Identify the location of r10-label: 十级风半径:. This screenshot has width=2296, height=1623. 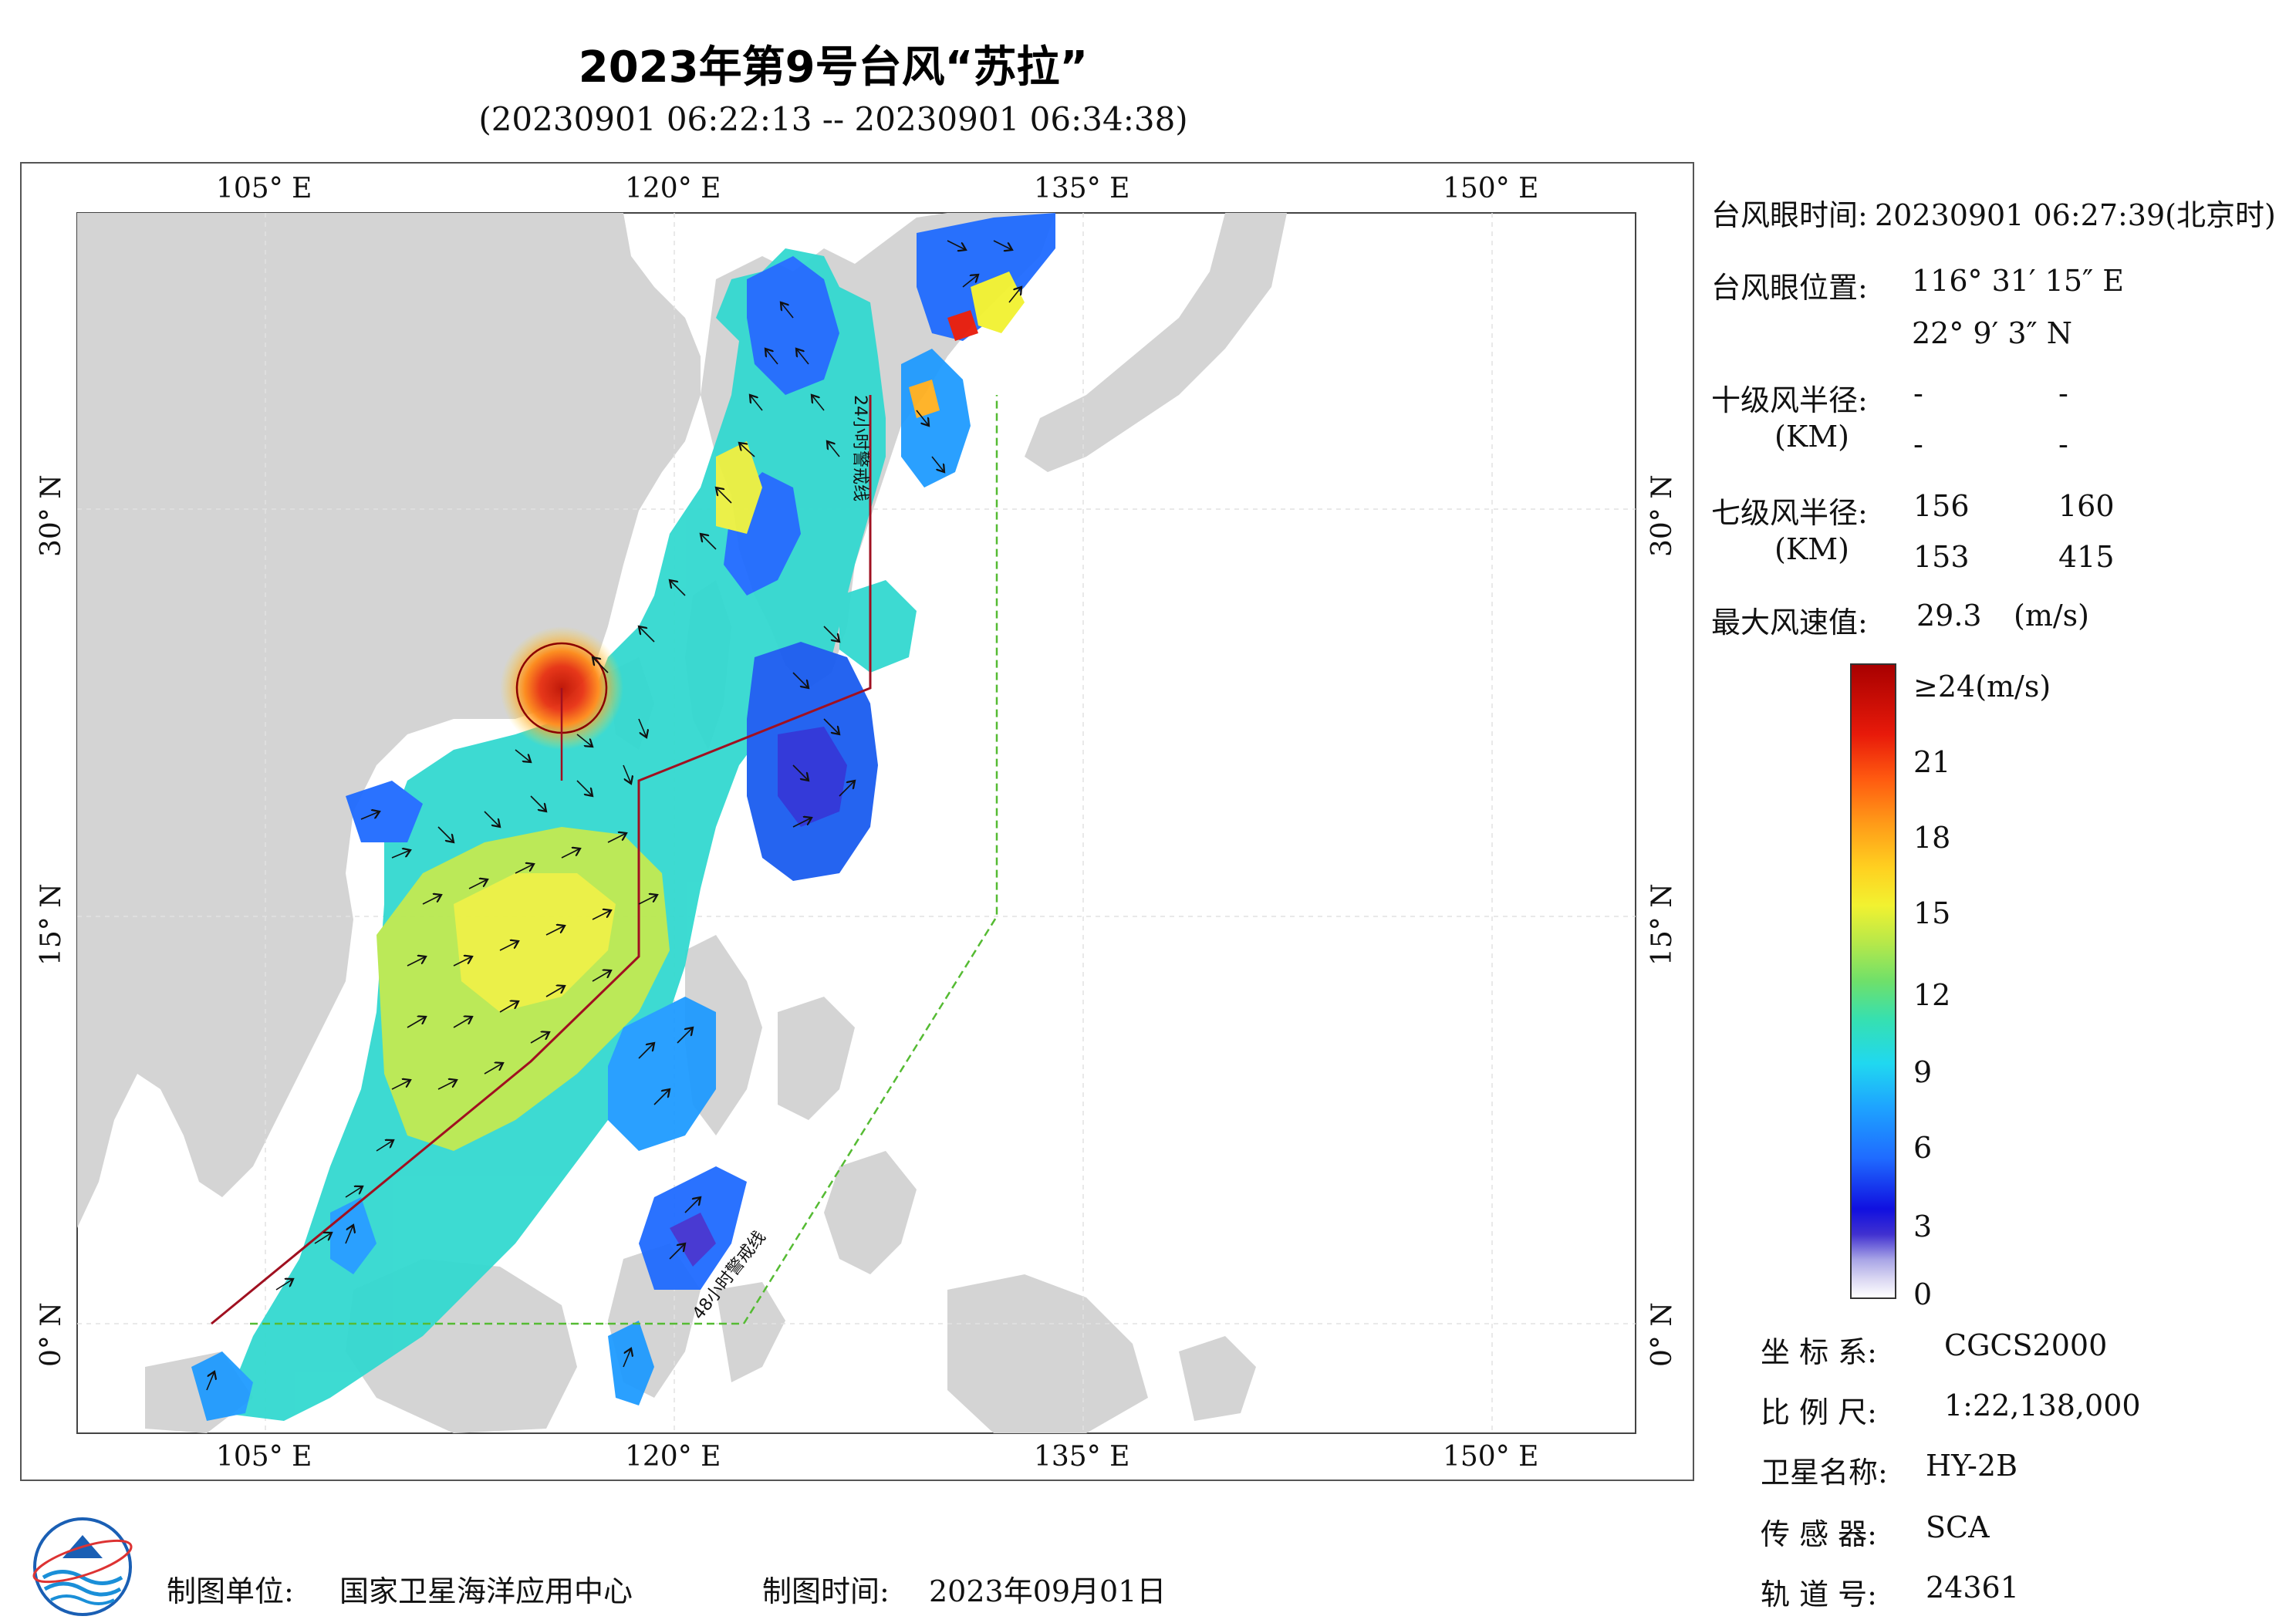
(1789, 400).